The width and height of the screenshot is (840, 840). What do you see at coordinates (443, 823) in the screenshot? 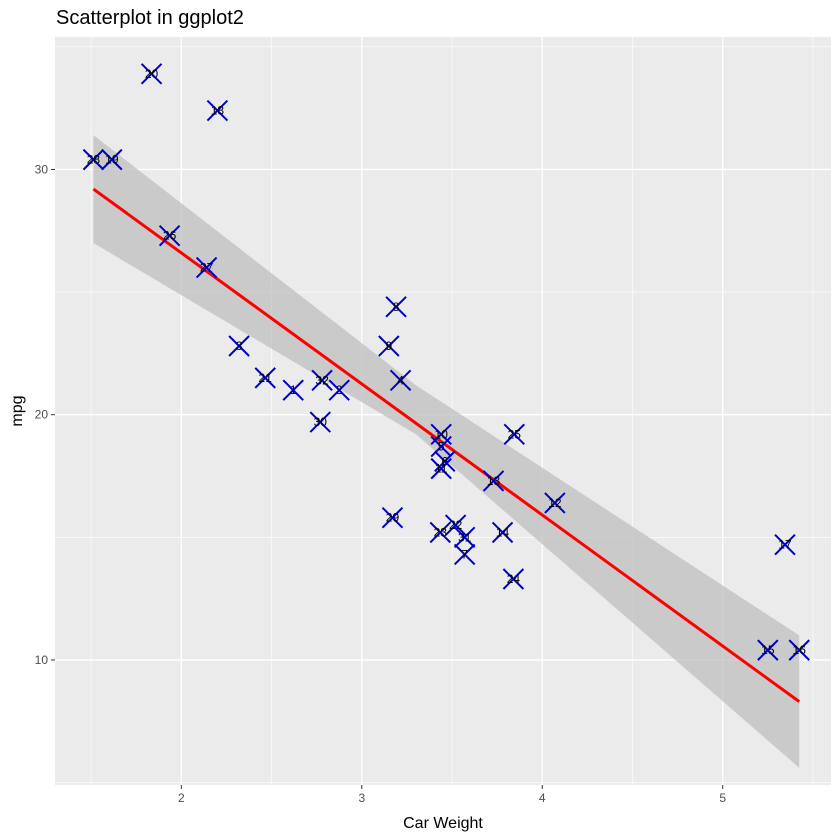
I see `x-axis-title: Car Weight` at bounding box center [443, 823].